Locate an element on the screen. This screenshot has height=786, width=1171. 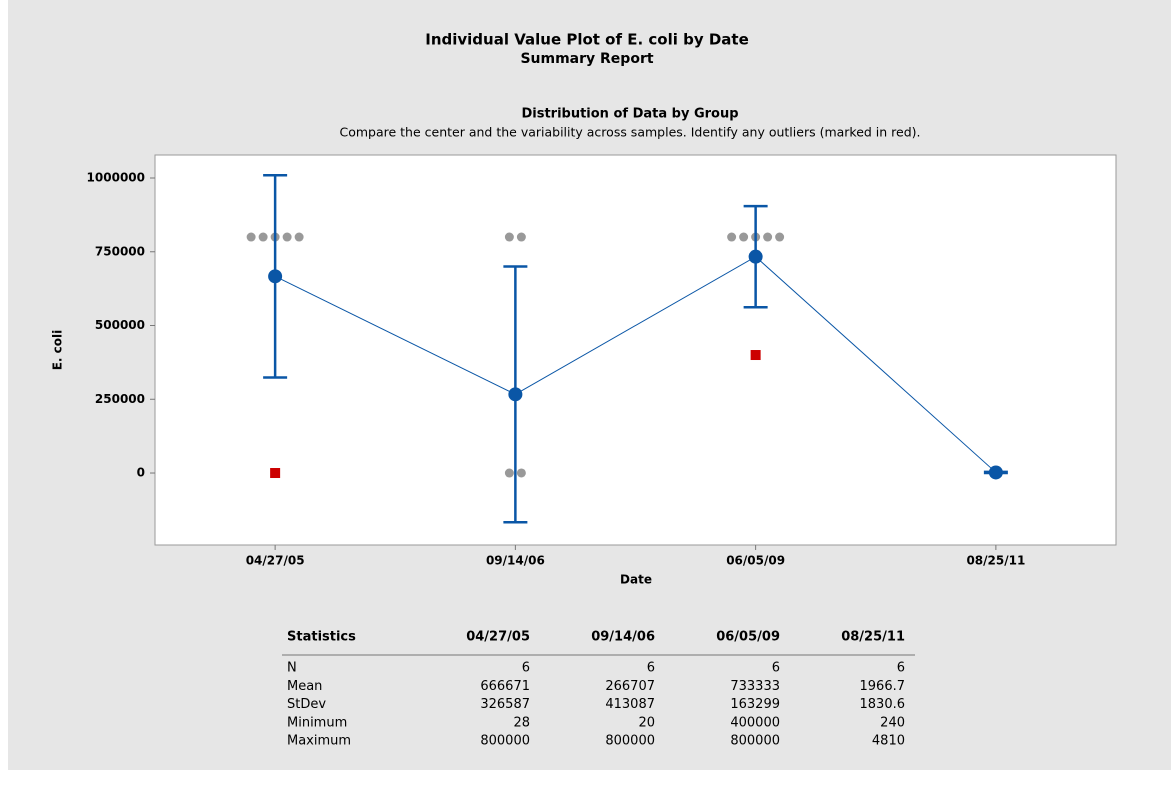
table-row-label: StDev is located at coordinates (306, 704).